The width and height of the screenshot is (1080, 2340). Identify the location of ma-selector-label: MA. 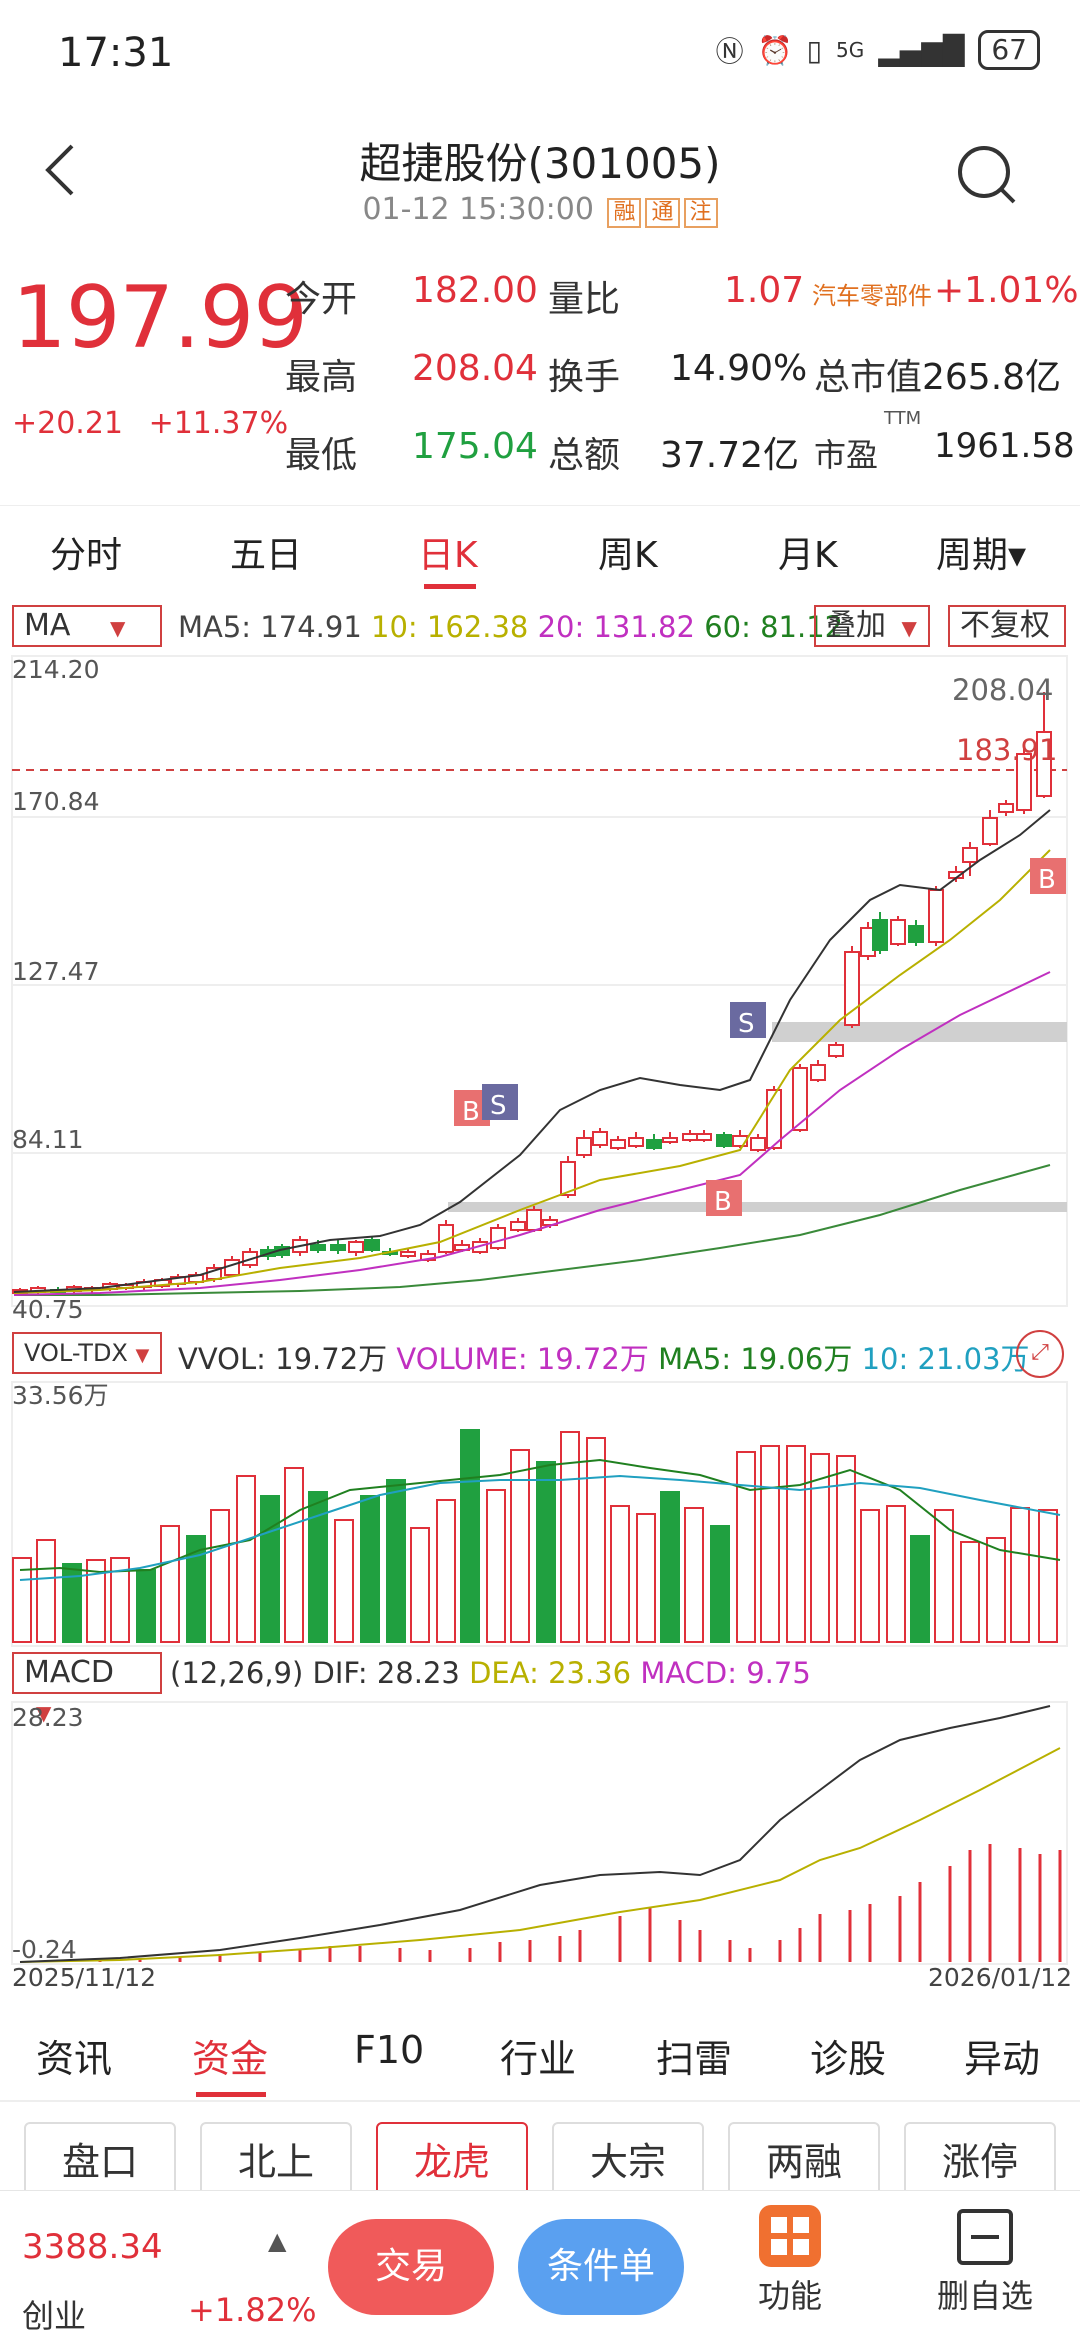
(47, 625).